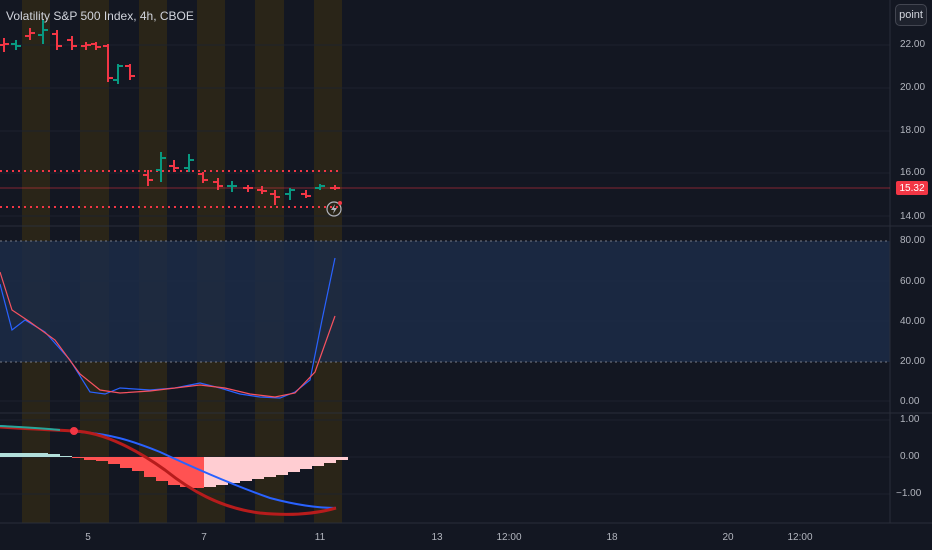 Image resolution: width=932 pixels, height=550 pixels. Describe the element at coordinates (913, 321) in the screenshot. I see `oscillator-tick: 40.00` at that location.